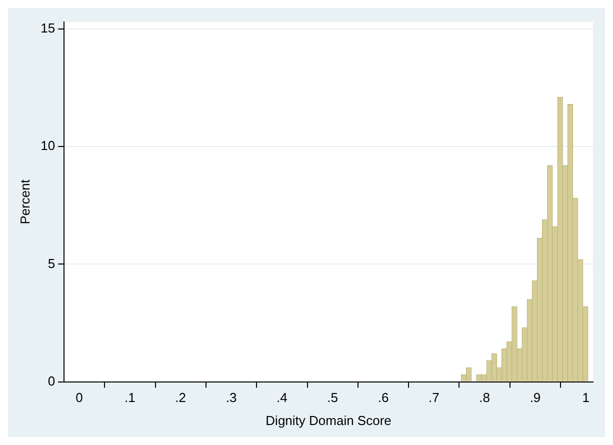  What do you see at coordinates (24, 201) in the screenshot?
I see `y-axis-title: Percent` at bounding box center [24, 201].